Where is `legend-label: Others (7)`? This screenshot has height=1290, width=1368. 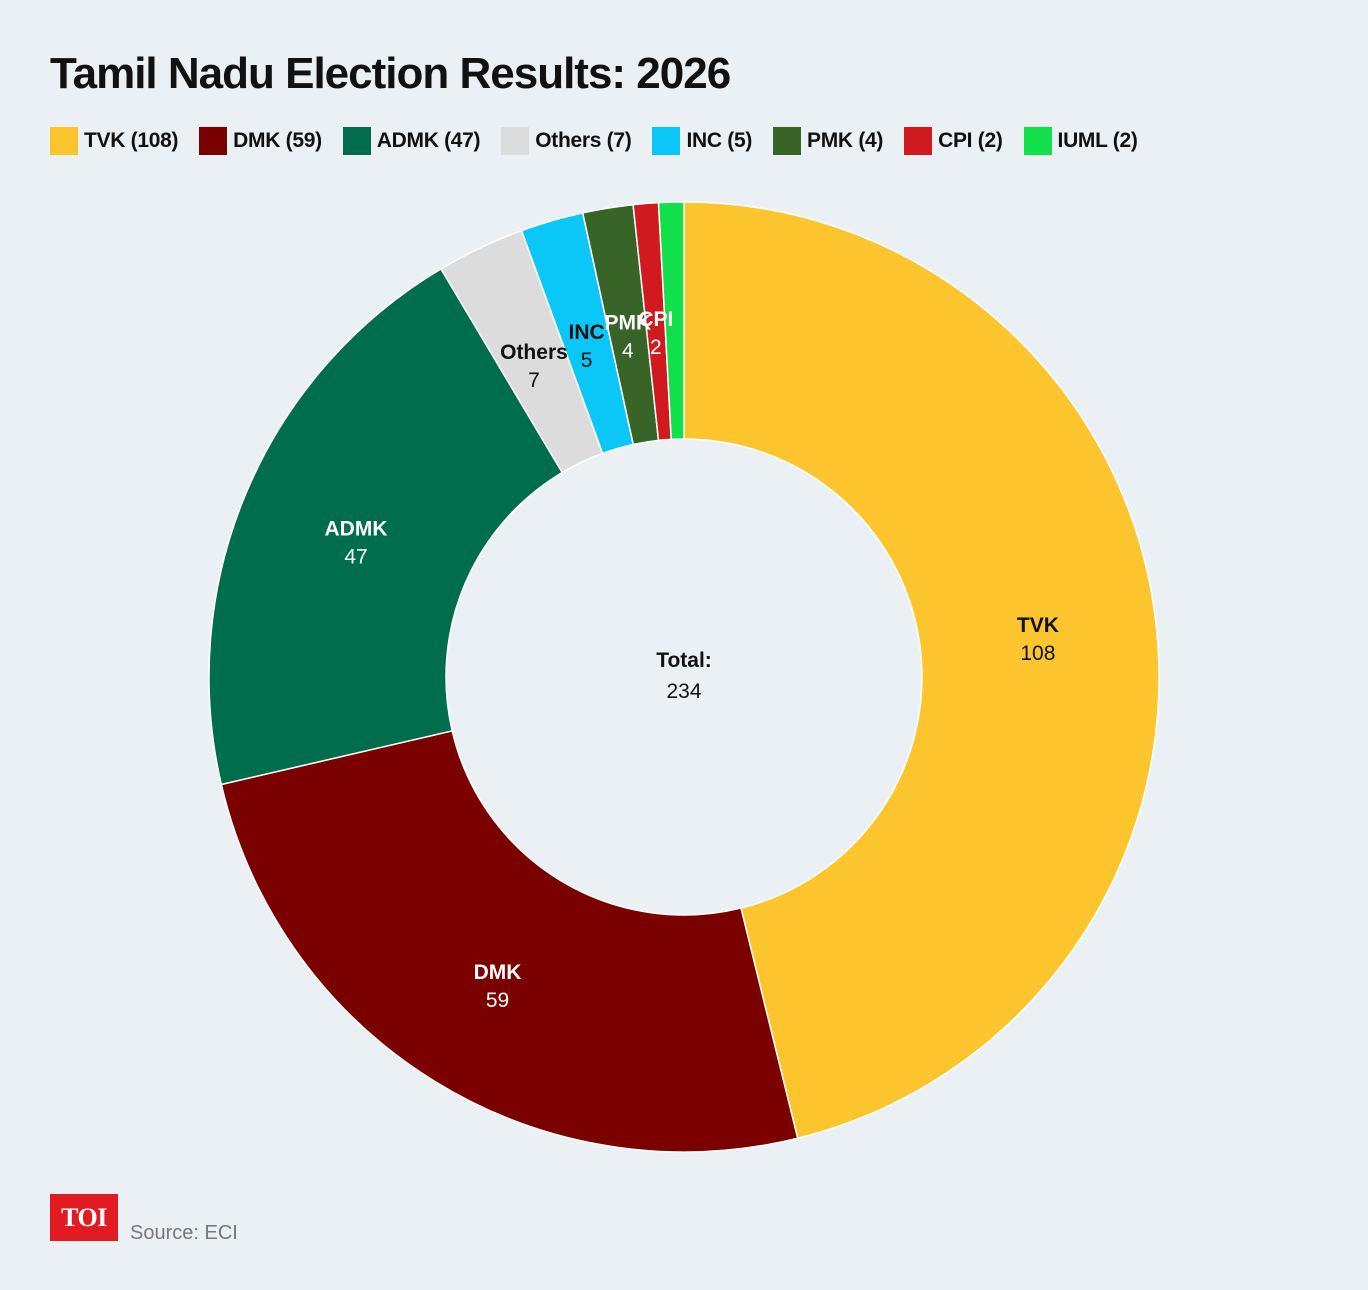 legend-label: Others (7) is located at coordinates (583, 140).